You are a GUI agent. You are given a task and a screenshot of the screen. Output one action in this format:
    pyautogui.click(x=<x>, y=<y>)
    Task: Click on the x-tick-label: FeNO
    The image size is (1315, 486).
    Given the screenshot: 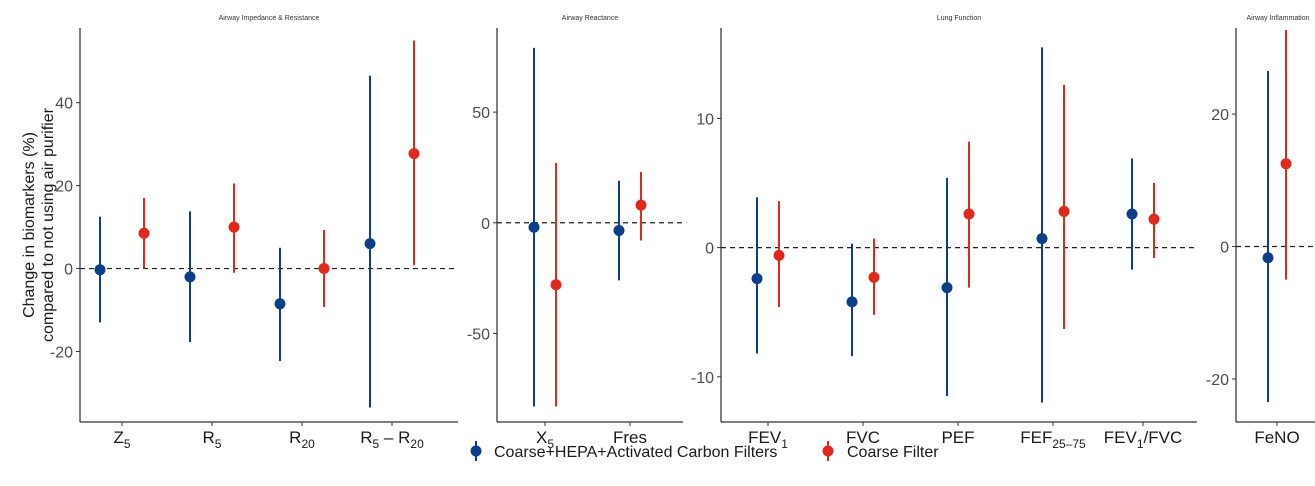 What is the action you would take?
    pyautogui.click(x=1276, y=437)
    